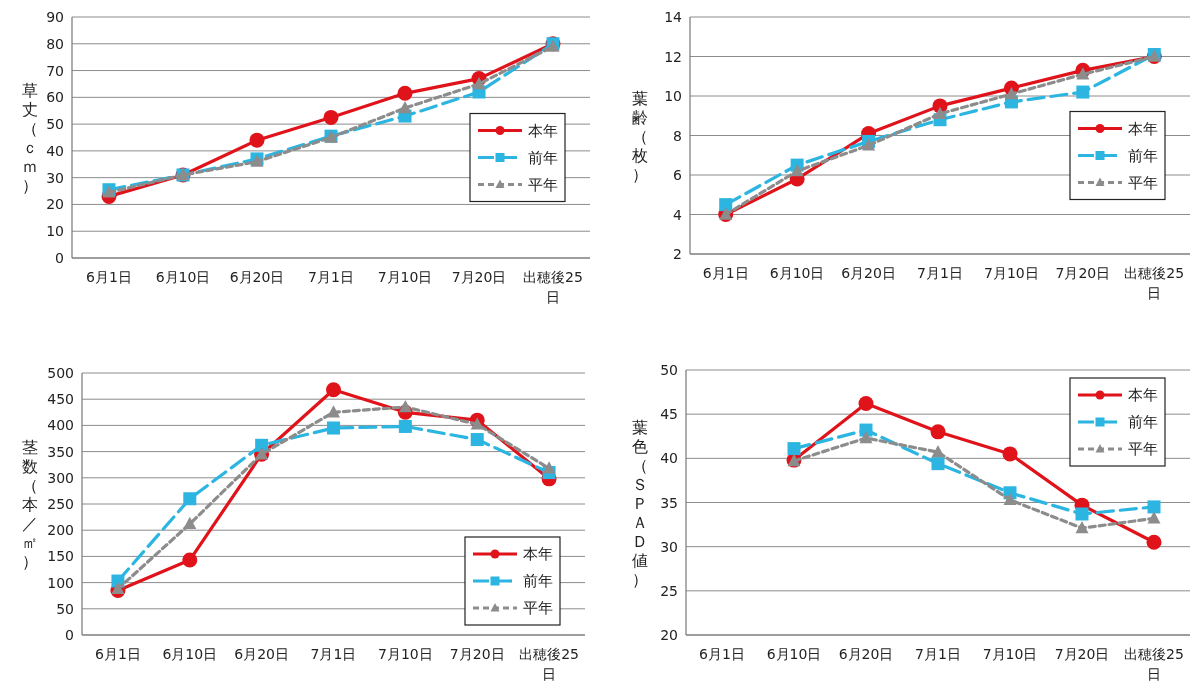  Describe the element at coordinates (60, 530) in the screenshot. I see `y-tick-label: 200` at that location.